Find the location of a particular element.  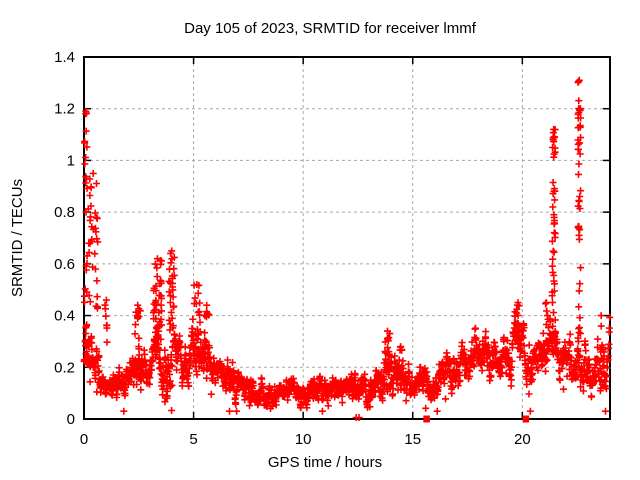

x-axis-label: GPS time / hours is located at coordinates (325, 462).